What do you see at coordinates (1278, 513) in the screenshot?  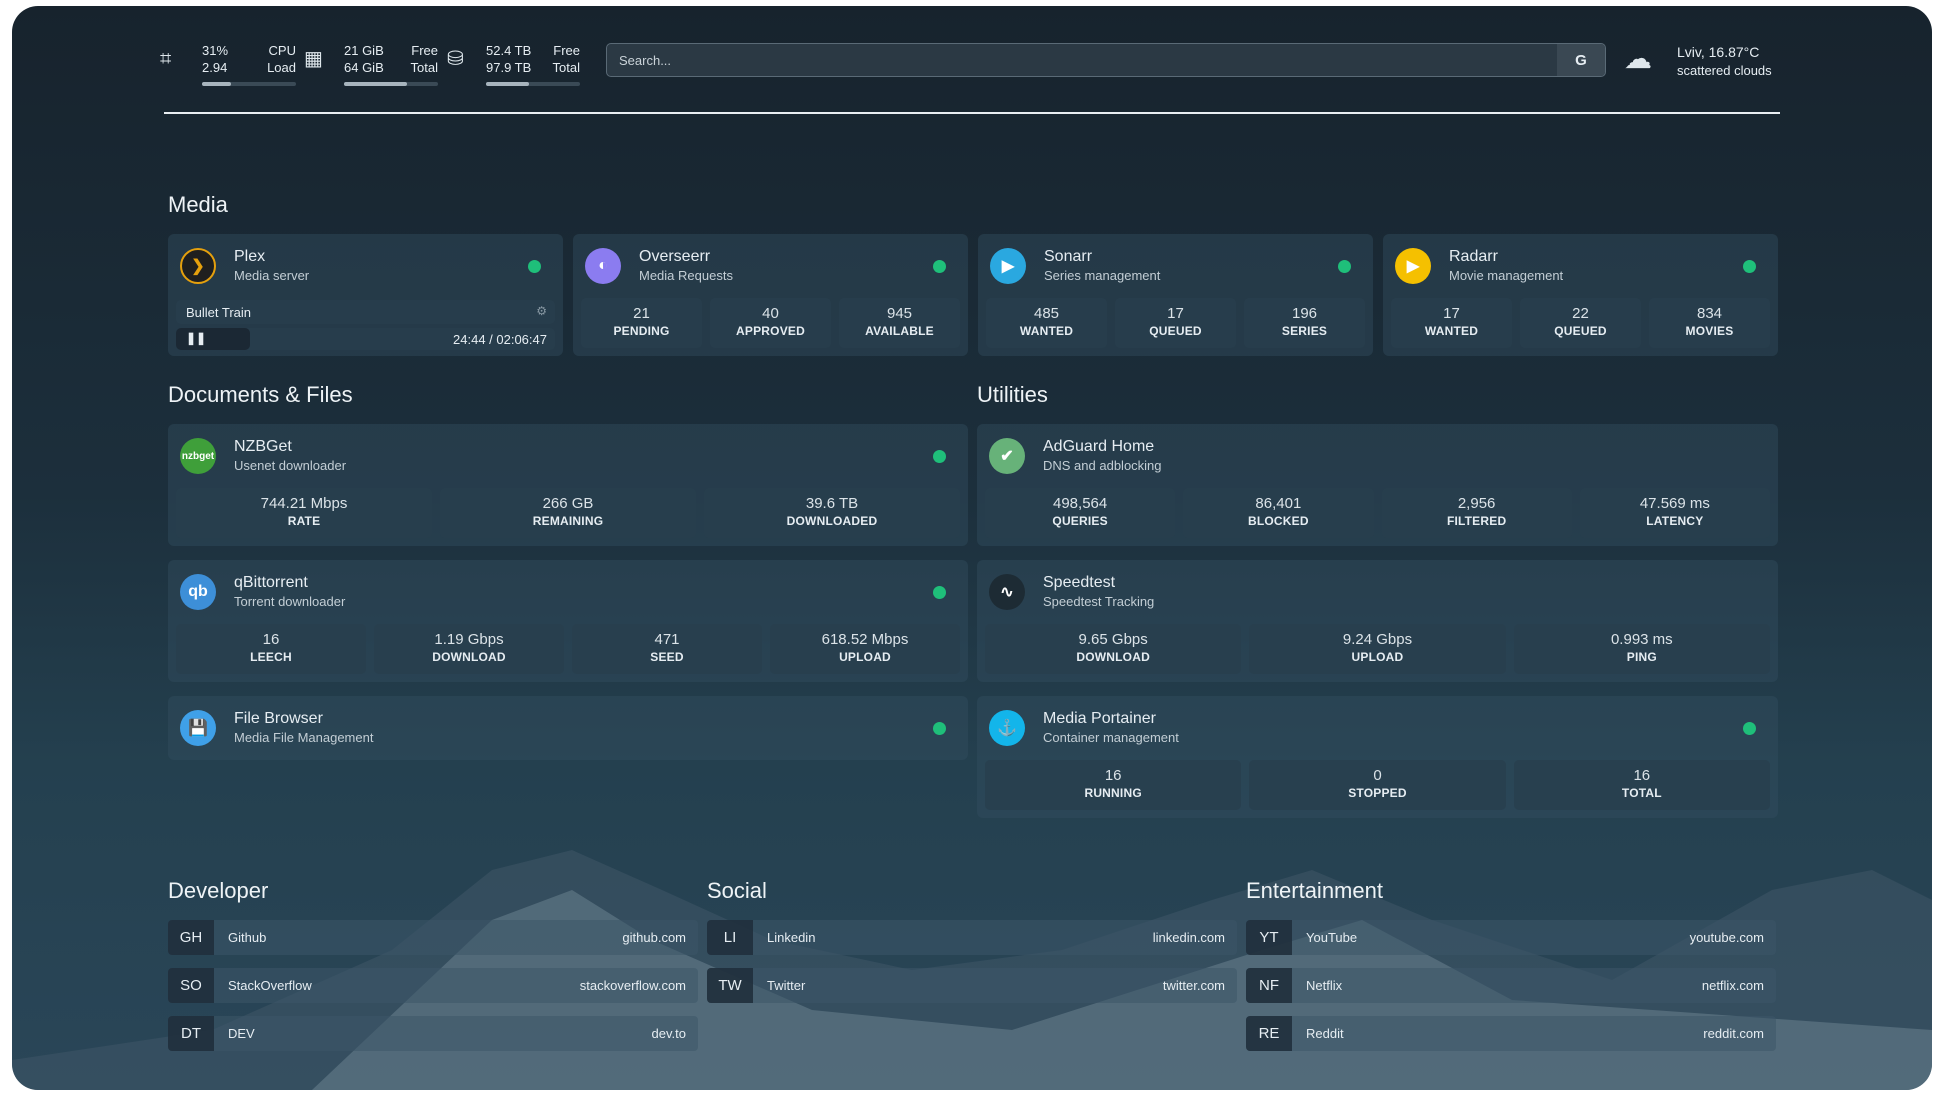 I see `stat-block: 86,401 BLOCKED` at bounding box center [1278, 513].